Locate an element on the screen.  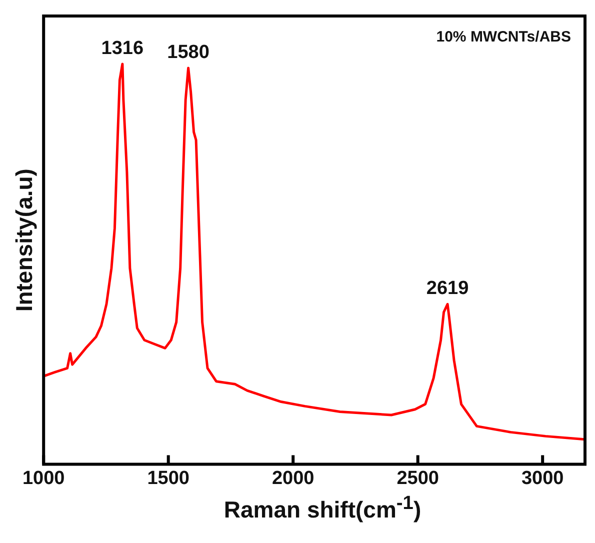
annotation: 1316 is located at coordinates (122, 48).